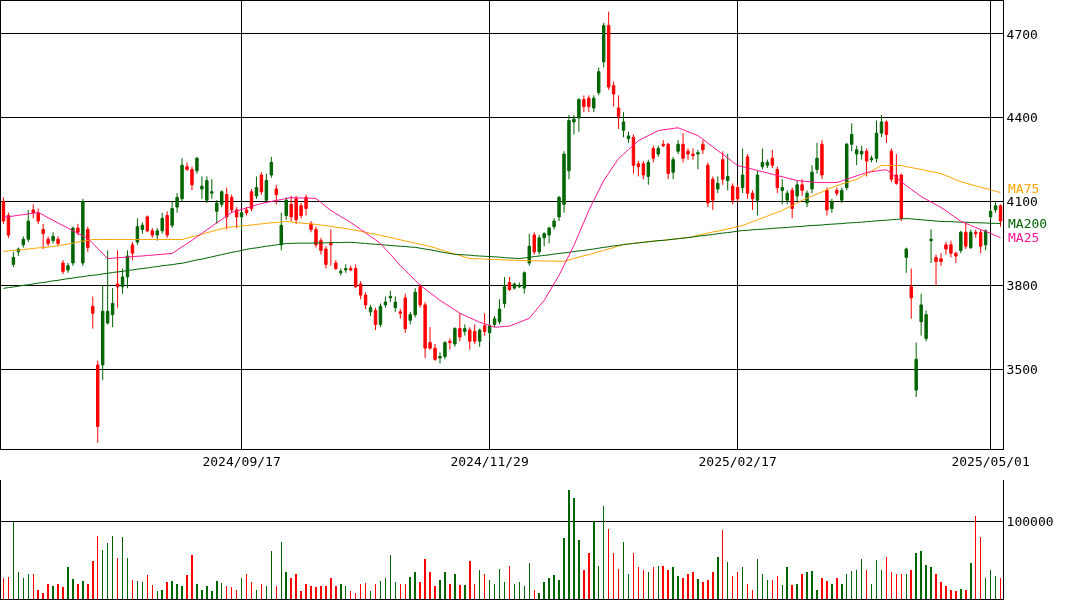 The width and height of the screenshot is (1065, 600). What do you see at coordinates (1030, 522) in the screenshot?
I see `y-tick-label: 100000` at bounding box center [1030, 522].